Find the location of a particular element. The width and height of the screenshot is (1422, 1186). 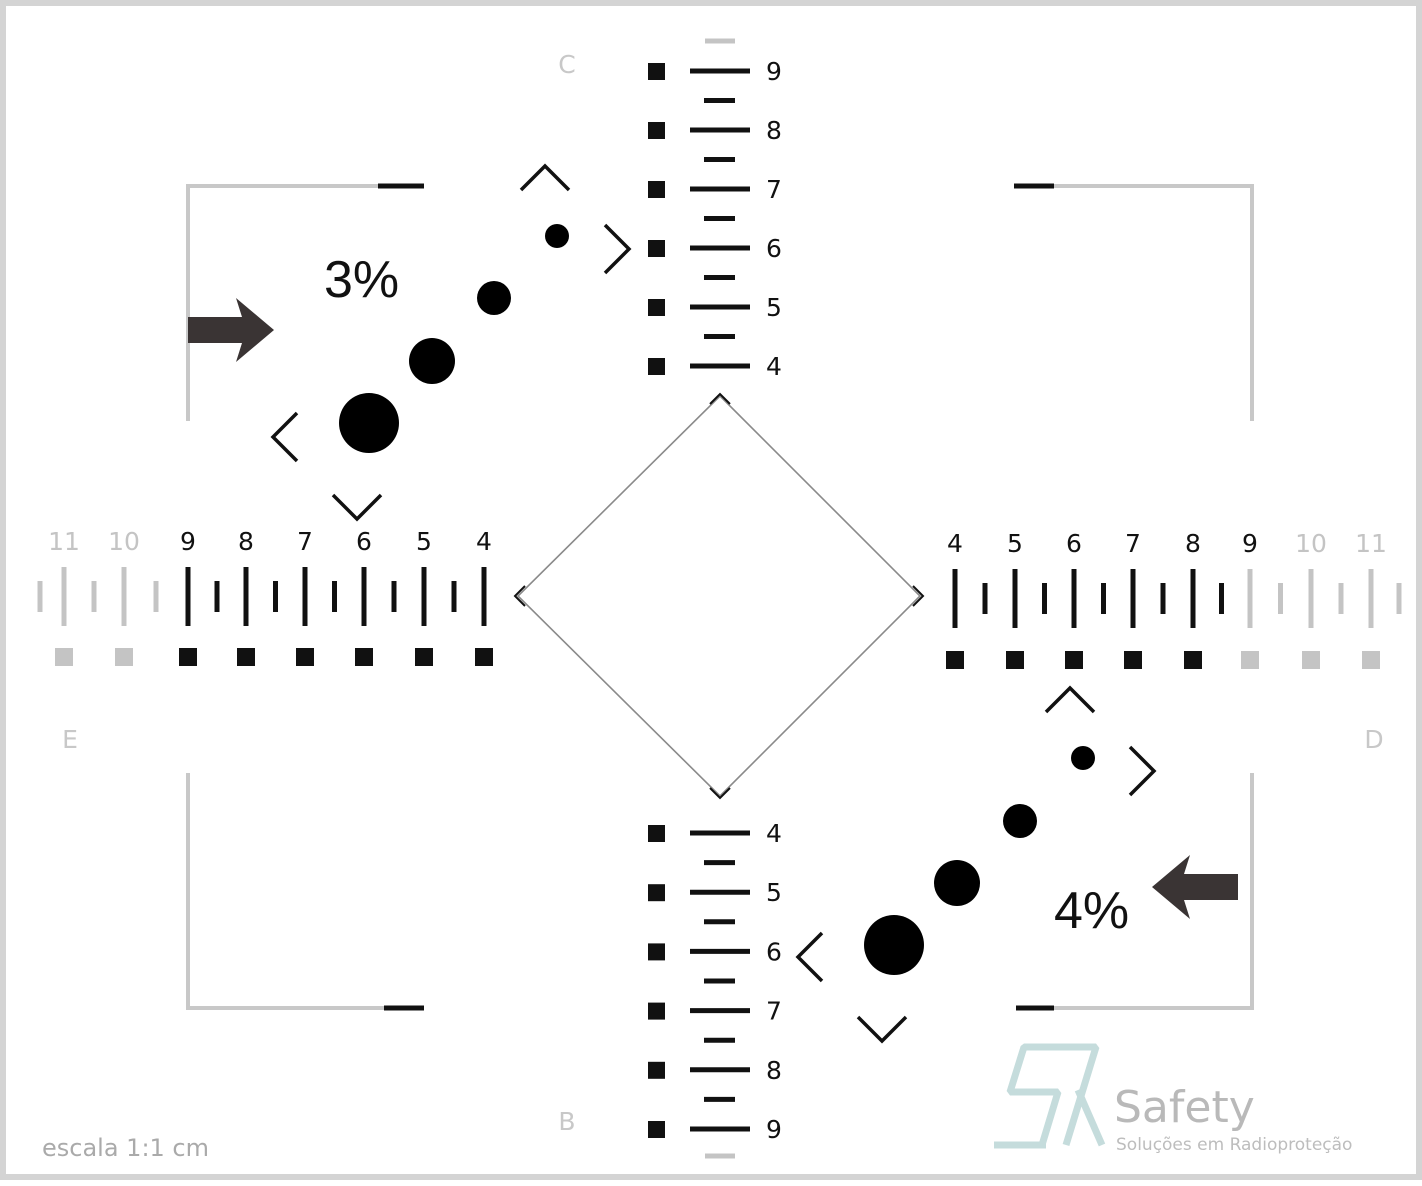

diamond-tip-right is located at coordinates (918, 596).